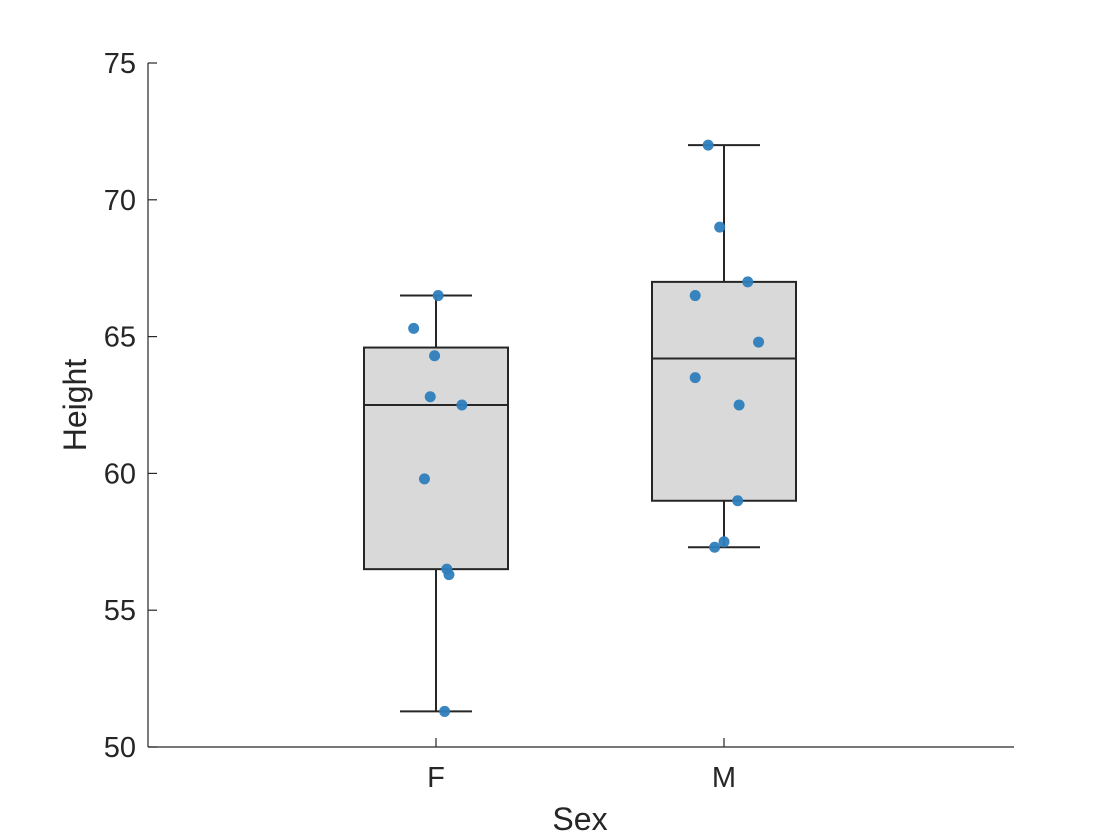 The width and height of the screenshot is (1120, 840). Describe the element at coordinates (75, 405) in the screenshot. I see `y-axis-title: Height` at that location.